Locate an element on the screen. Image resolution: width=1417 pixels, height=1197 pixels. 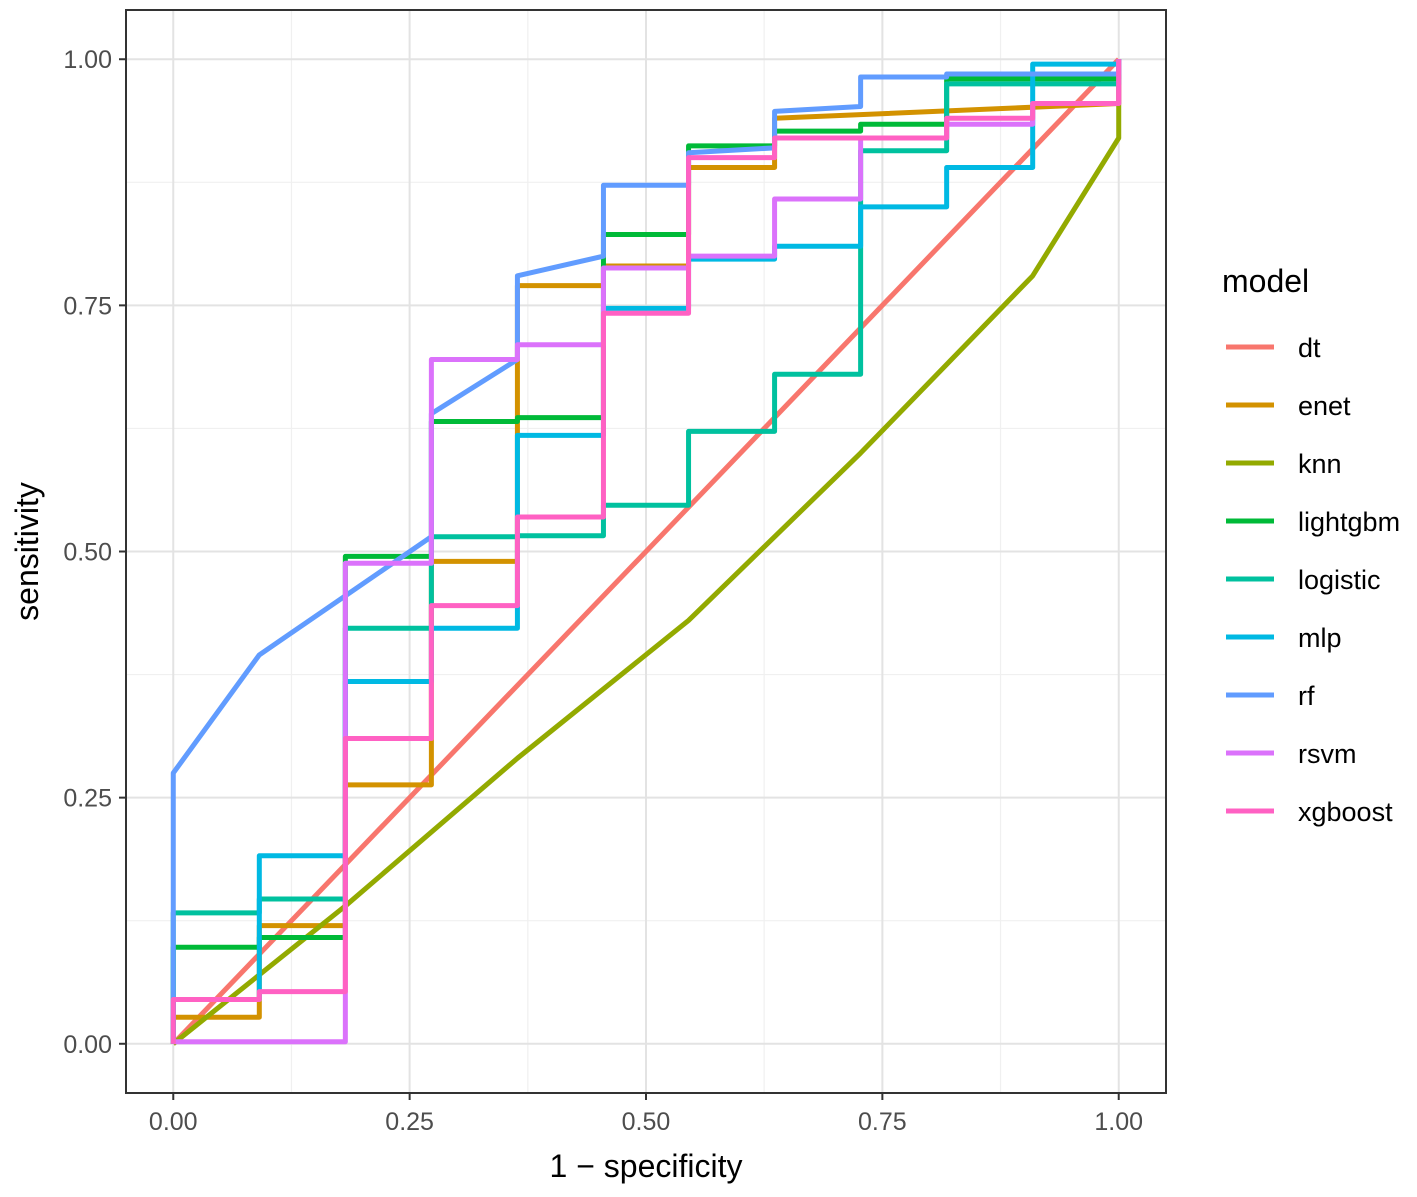
legend-label: rsvm is located at coordinates (1327, 754).